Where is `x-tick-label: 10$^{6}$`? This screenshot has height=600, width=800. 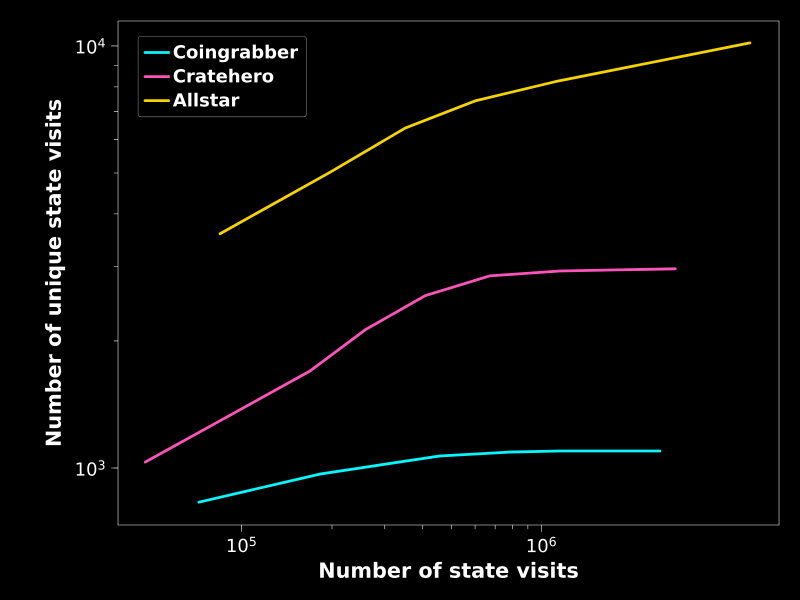 x-tick-label: 10$^{6}$ is located at coordinates (542, 544).